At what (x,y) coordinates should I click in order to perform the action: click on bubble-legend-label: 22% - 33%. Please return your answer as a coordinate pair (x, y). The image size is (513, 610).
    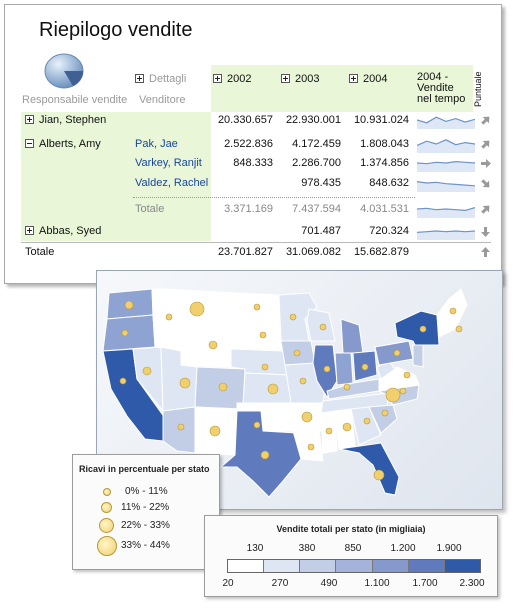
    Looking at the image, I should click on (145, 525).